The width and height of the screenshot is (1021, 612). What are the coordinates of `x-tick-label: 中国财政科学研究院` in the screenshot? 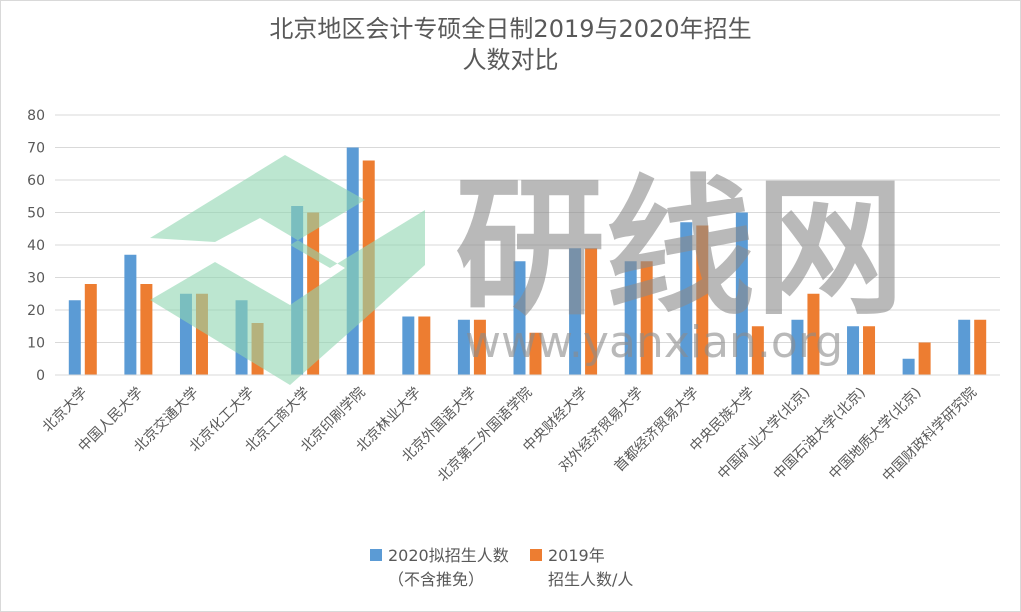 It's located at (930, 435).